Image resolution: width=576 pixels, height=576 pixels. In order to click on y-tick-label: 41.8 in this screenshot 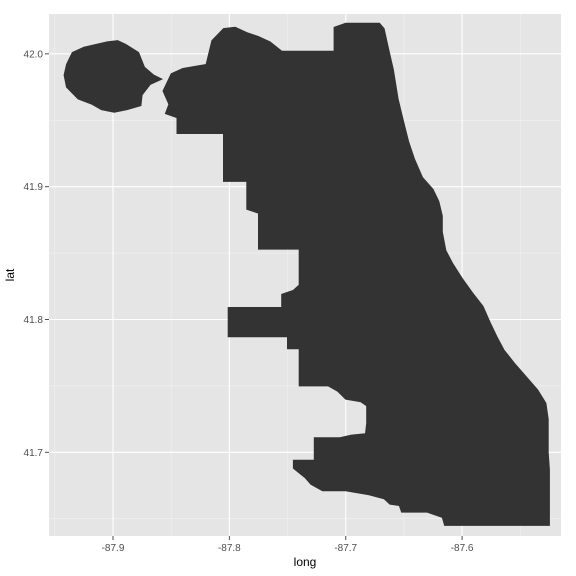, I will do `click(34, 320)`.